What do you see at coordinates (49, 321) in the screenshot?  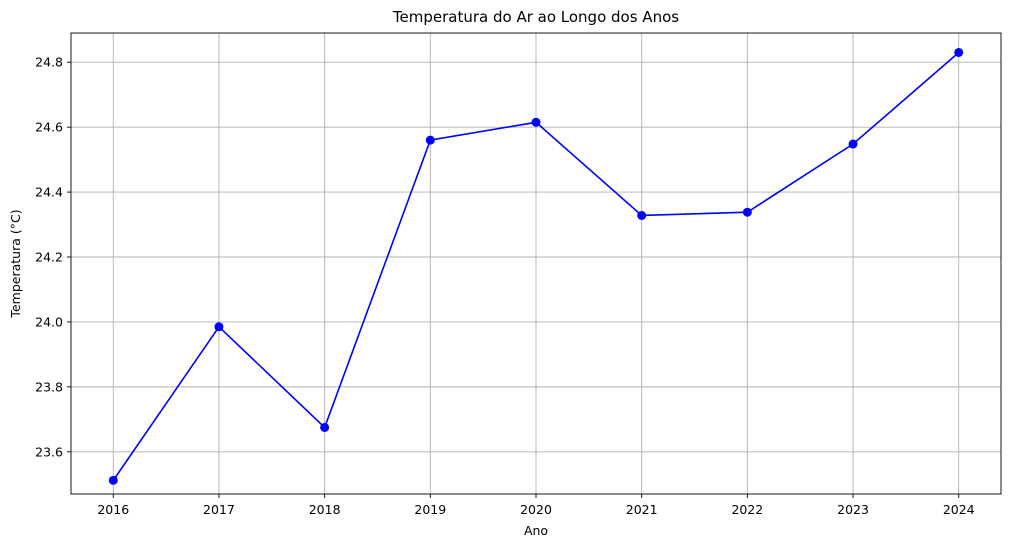 I see `y-tick-label: 24.0` at bounding box center [49, 321].